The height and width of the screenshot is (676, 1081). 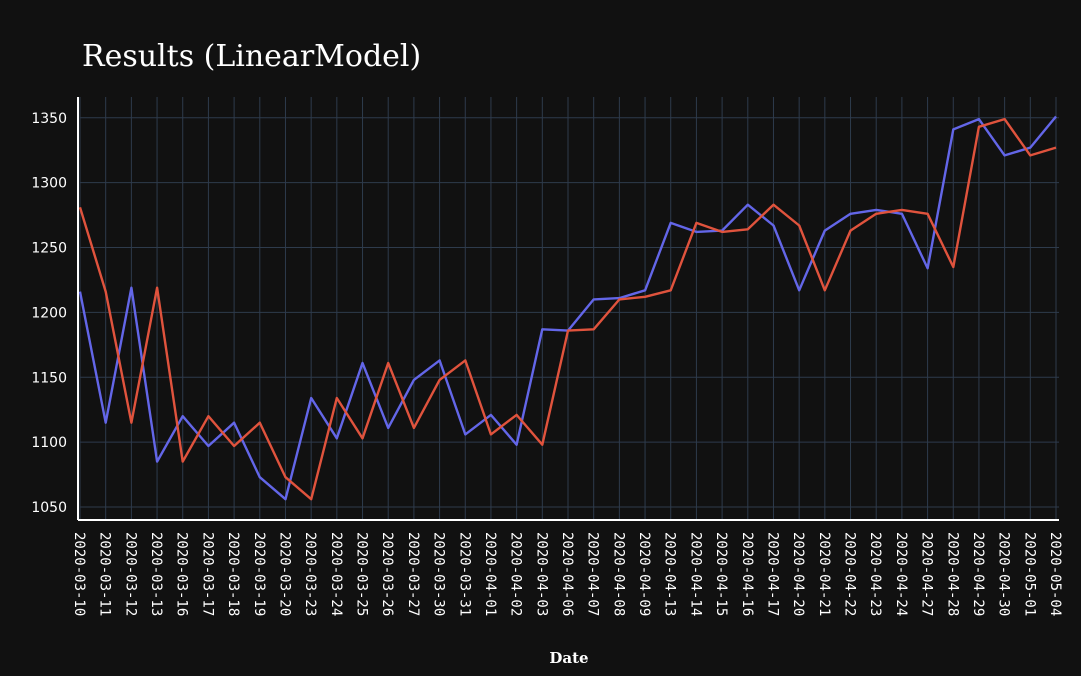 What do you see at coordinates (618, 574) in the screenshot?
I see `x-tick-label: 2020-04-08` at bounding box center [618, 574].